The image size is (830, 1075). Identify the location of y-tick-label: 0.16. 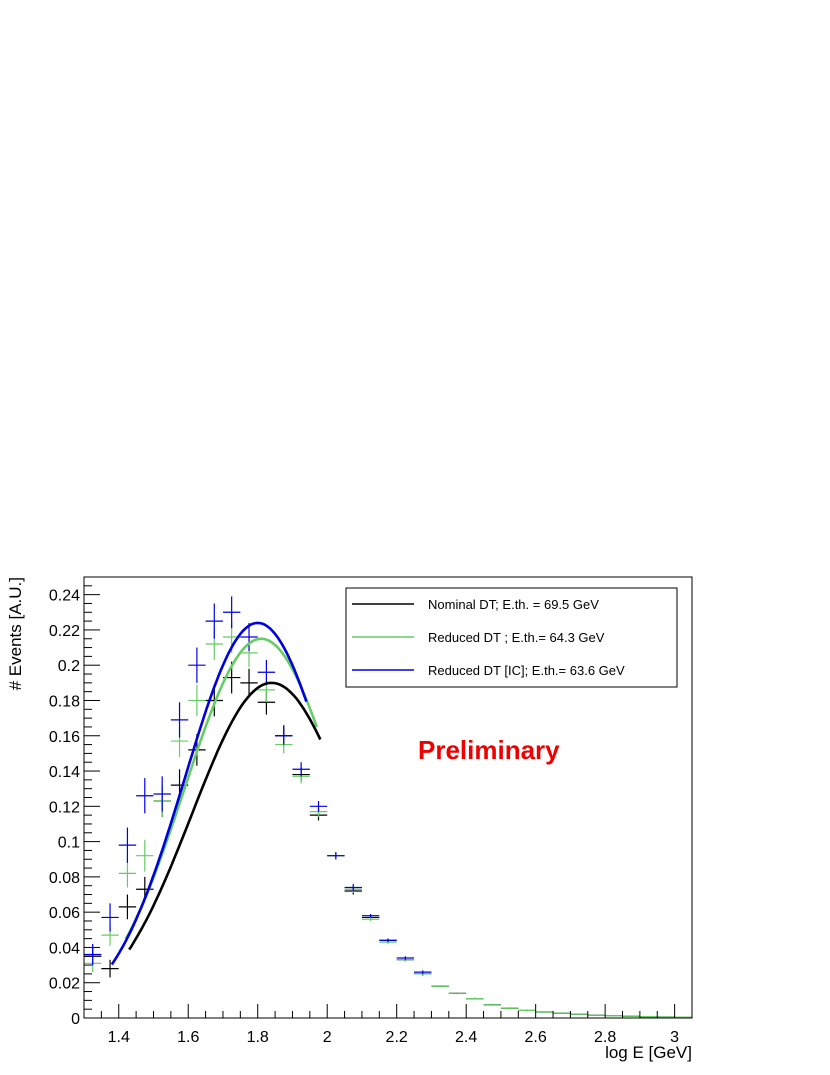
(64, 737).